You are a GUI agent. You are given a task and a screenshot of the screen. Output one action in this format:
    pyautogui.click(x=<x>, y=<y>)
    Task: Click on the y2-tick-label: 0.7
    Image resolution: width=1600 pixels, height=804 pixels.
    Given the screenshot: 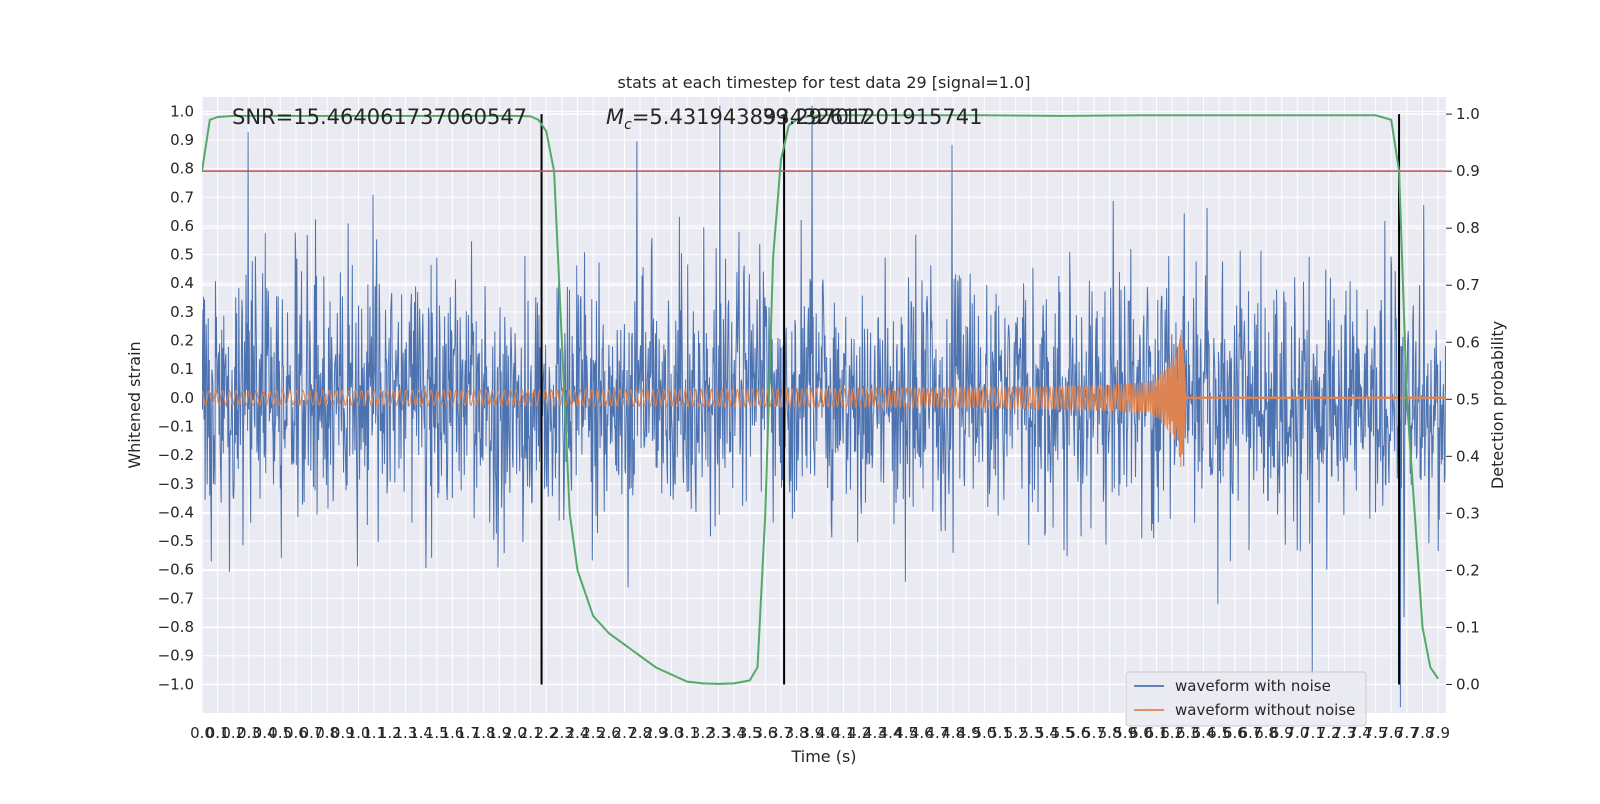 What is the action you would take?
    pyautogui.click(x=1468, y=285)
    